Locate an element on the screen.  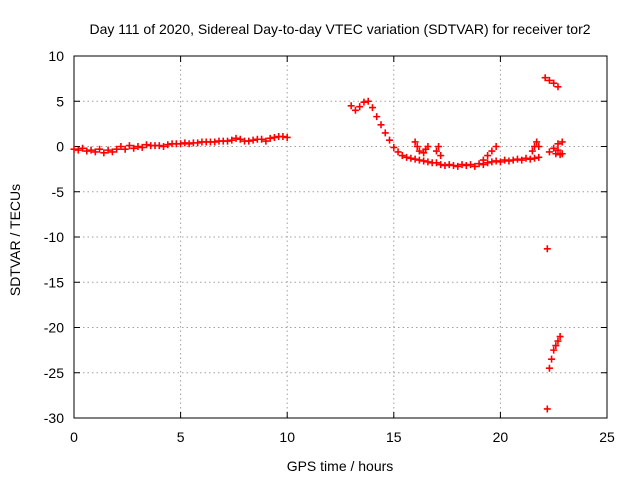
y-tick-label: -15 is located at coordinates (54, 282).